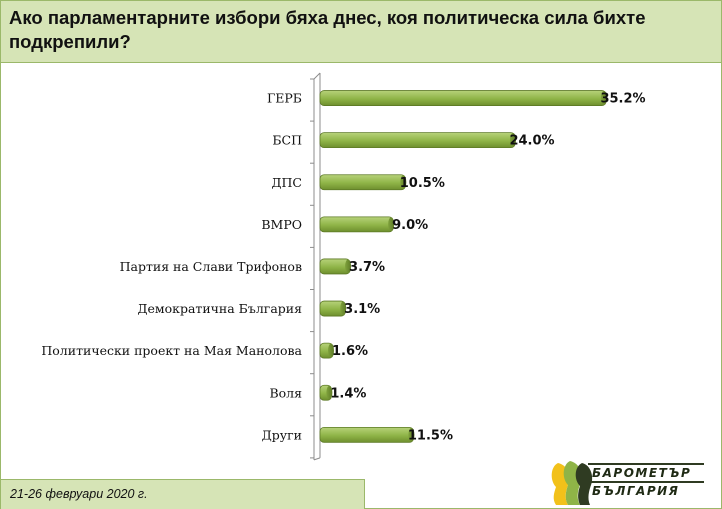 This screenshot has height=509, width=722. What do you see at coordinates (315, 266) in the screenshot?
I see `chart-axis` at bounding box center [315, 266].